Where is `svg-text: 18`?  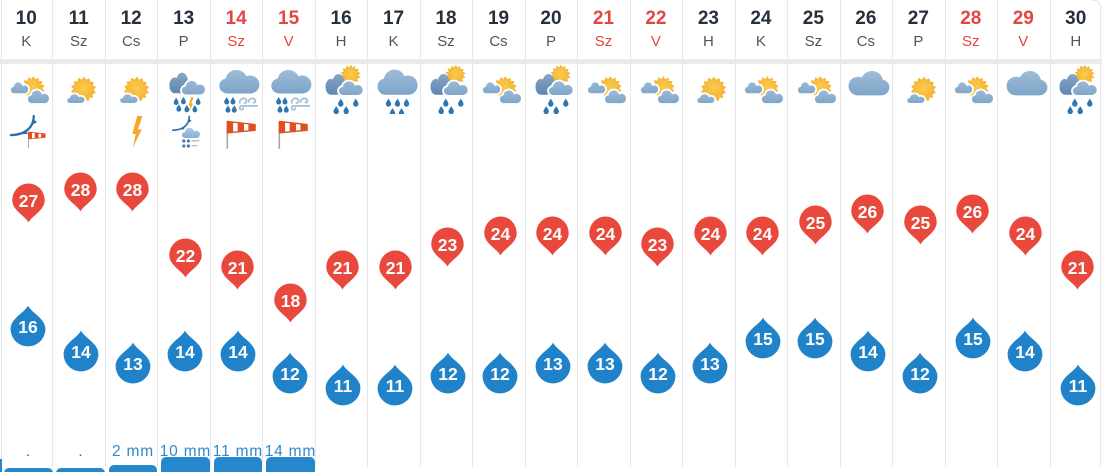 svg-text: 18 is located at coordinates (291, 301).